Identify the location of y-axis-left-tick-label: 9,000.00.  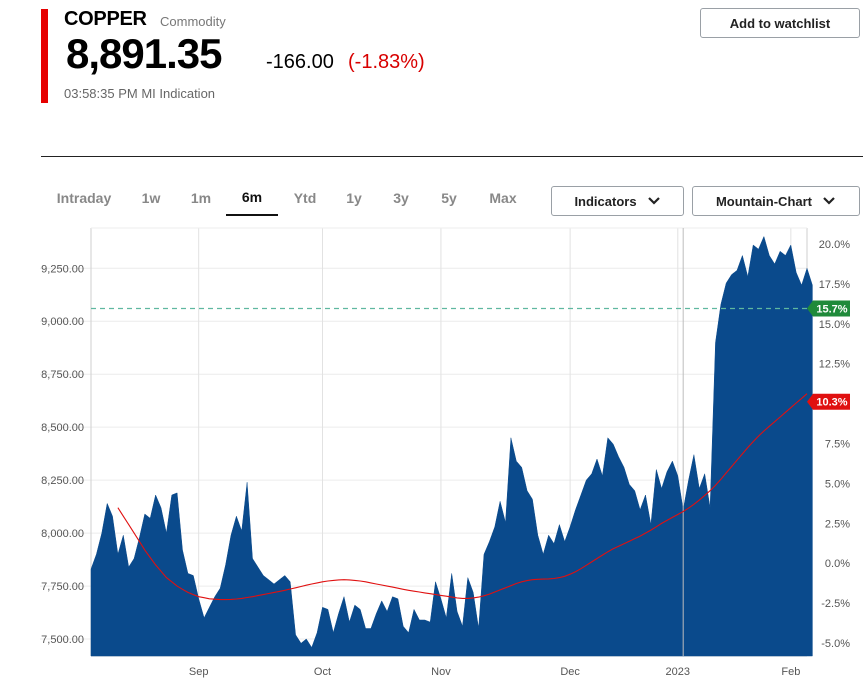
(62, 322).